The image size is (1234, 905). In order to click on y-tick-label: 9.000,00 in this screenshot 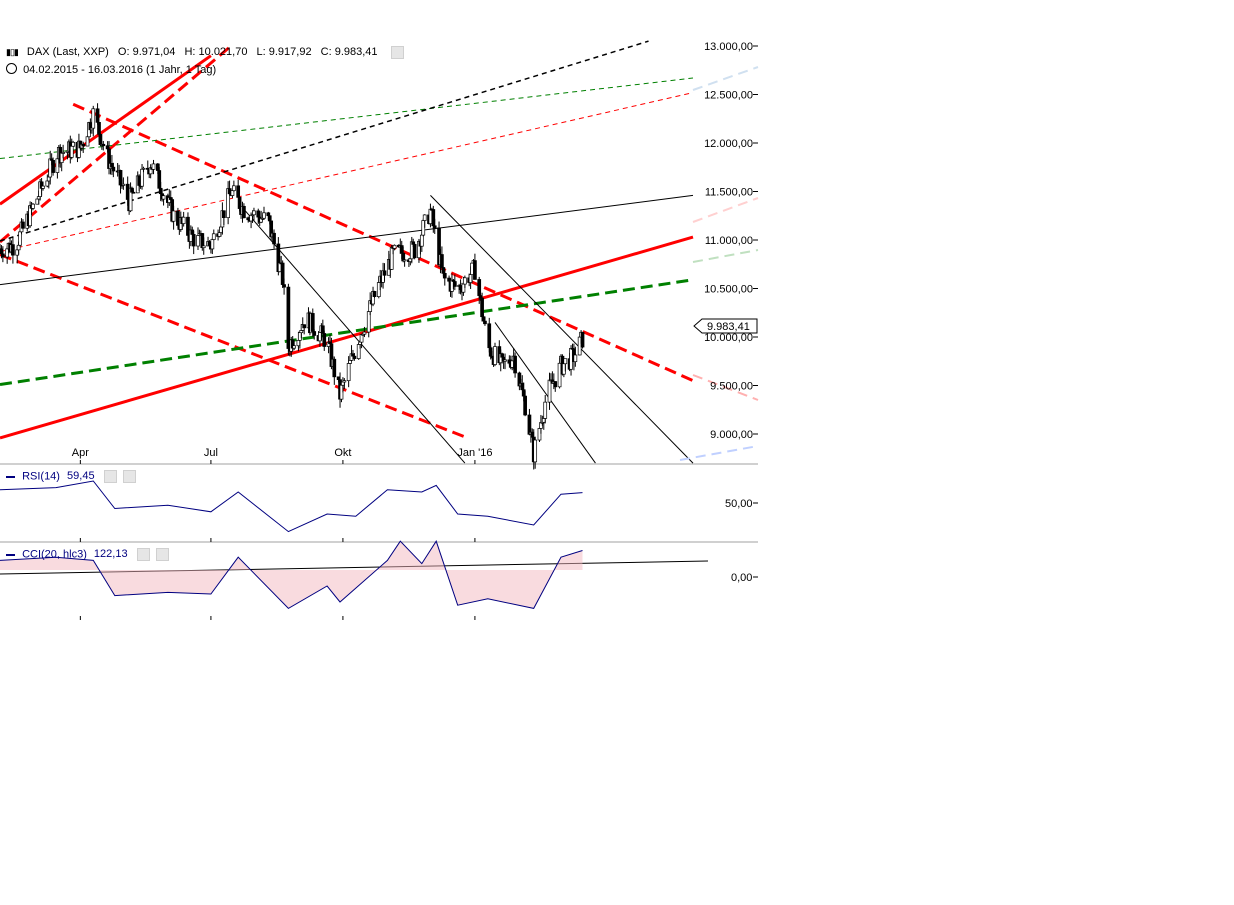, I will do `click(731, 435)`.